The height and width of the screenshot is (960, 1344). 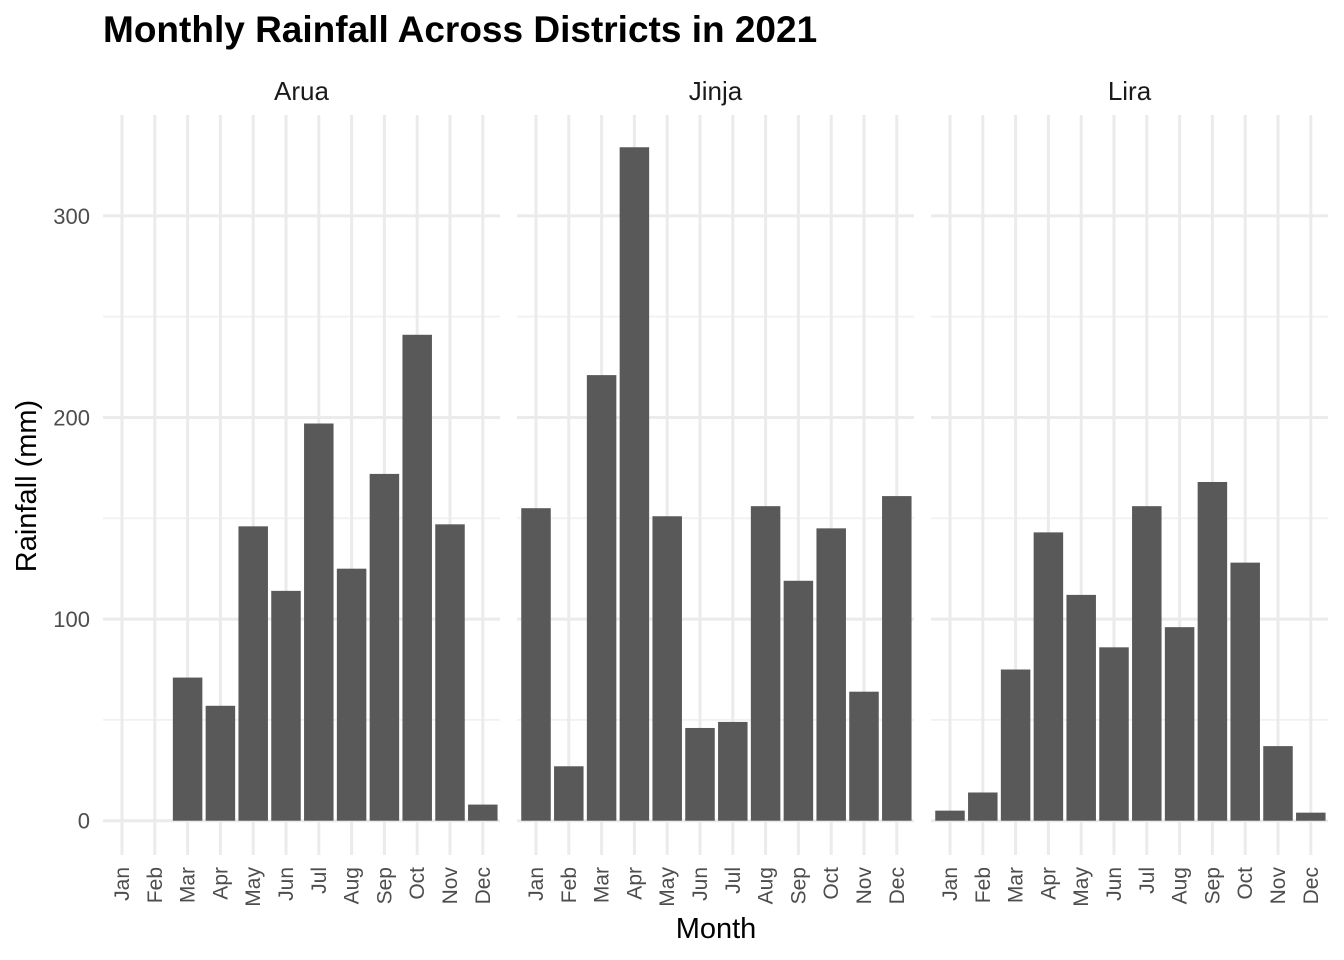 I want to click on bar-jinja-oct, so click(x=831, y=674).